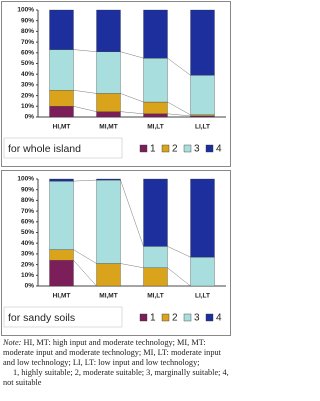 The image size is (320, 401). I want to click on note-label: Note:, so click(12, 342).